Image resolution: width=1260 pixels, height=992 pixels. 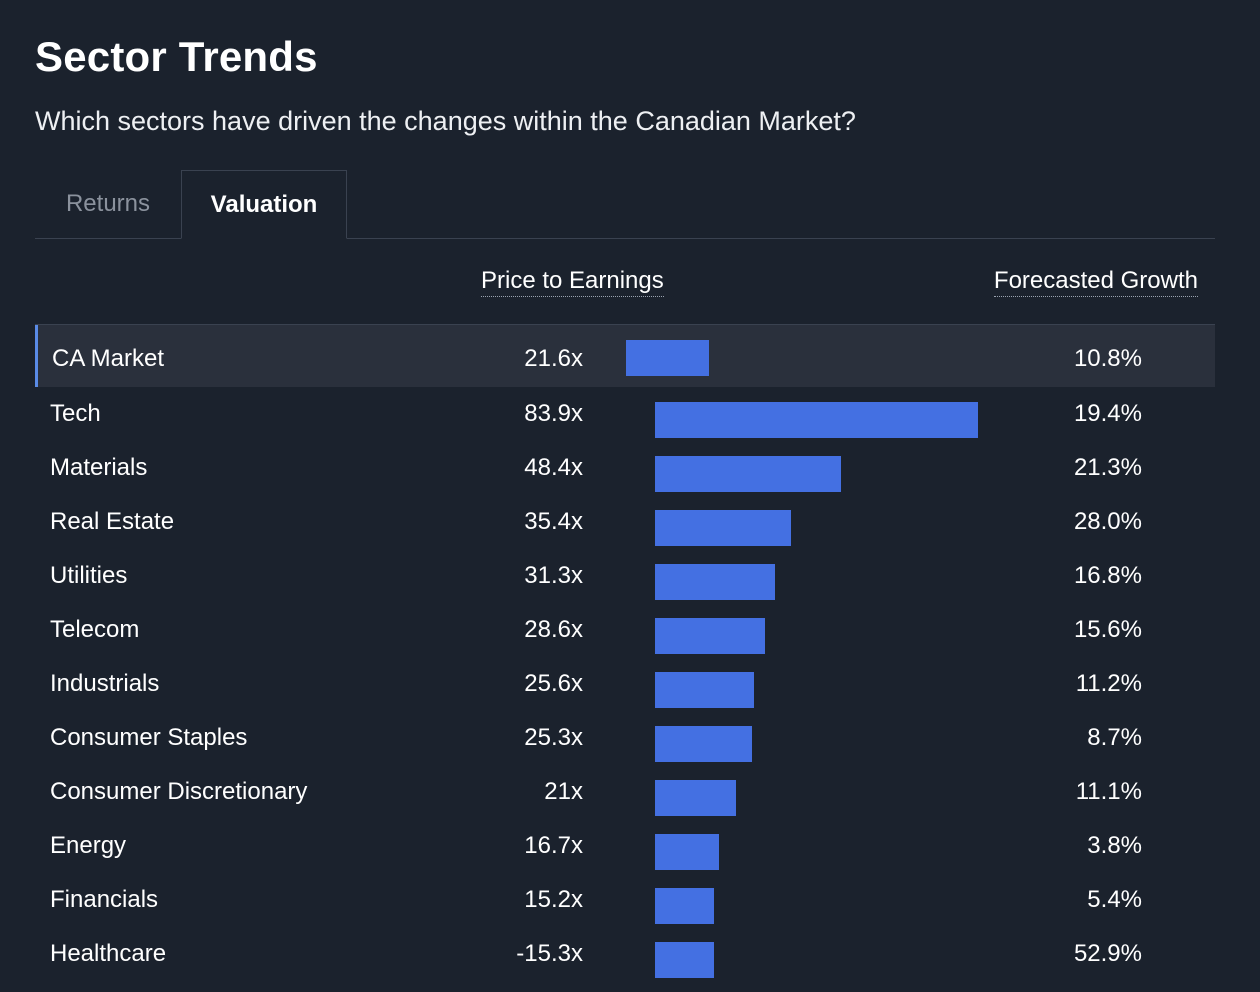 I want to click on tab-bar: Returns Valuation, so click(x=625, y=204).